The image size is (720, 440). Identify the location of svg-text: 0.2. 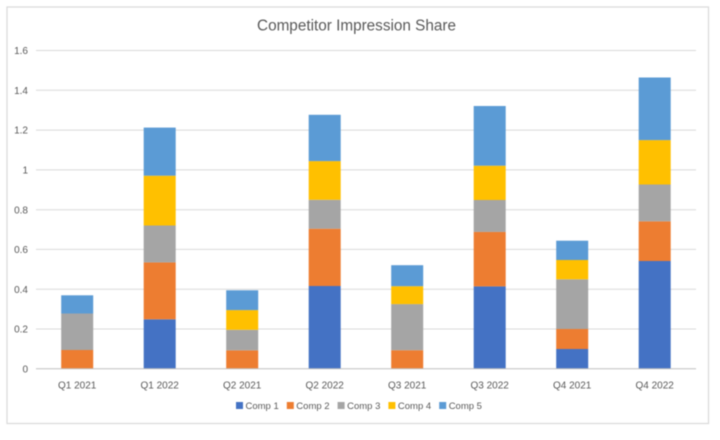
(21, 330).